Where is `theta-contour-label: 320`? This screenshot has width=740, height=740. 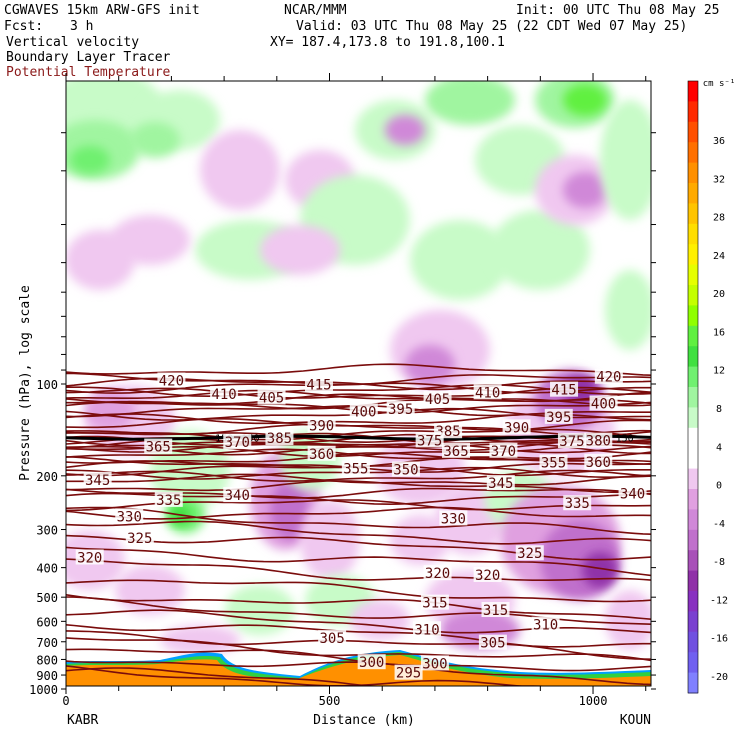
theta-contour-label: 320 is located at coordinates (437, 574).